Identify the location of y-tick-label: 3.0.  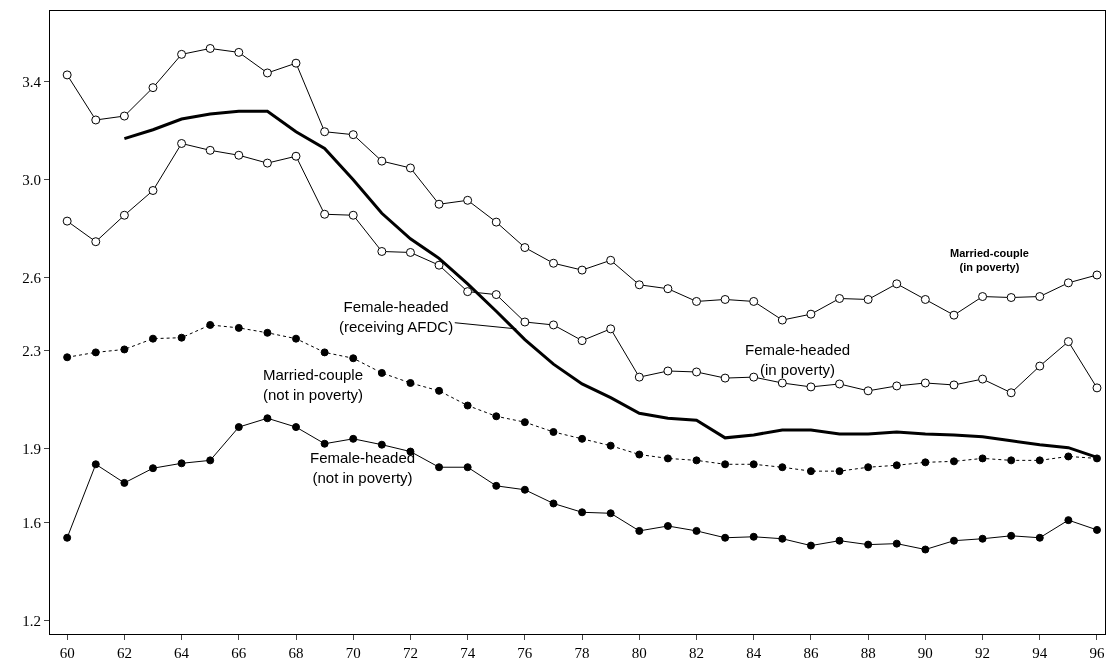
(31, 179).